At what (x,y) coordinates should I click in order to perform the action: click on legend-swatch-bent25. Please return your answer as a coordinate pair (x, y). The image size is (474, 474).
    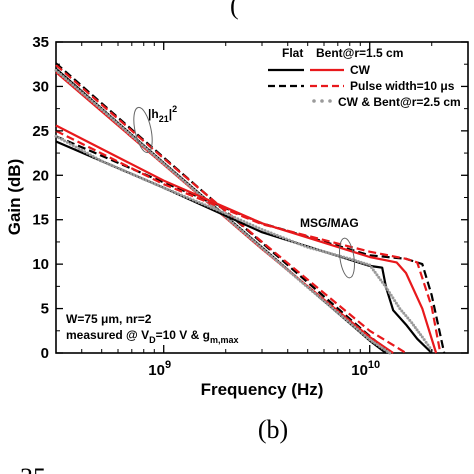
    Looking at the image, I should click on (322, 101).